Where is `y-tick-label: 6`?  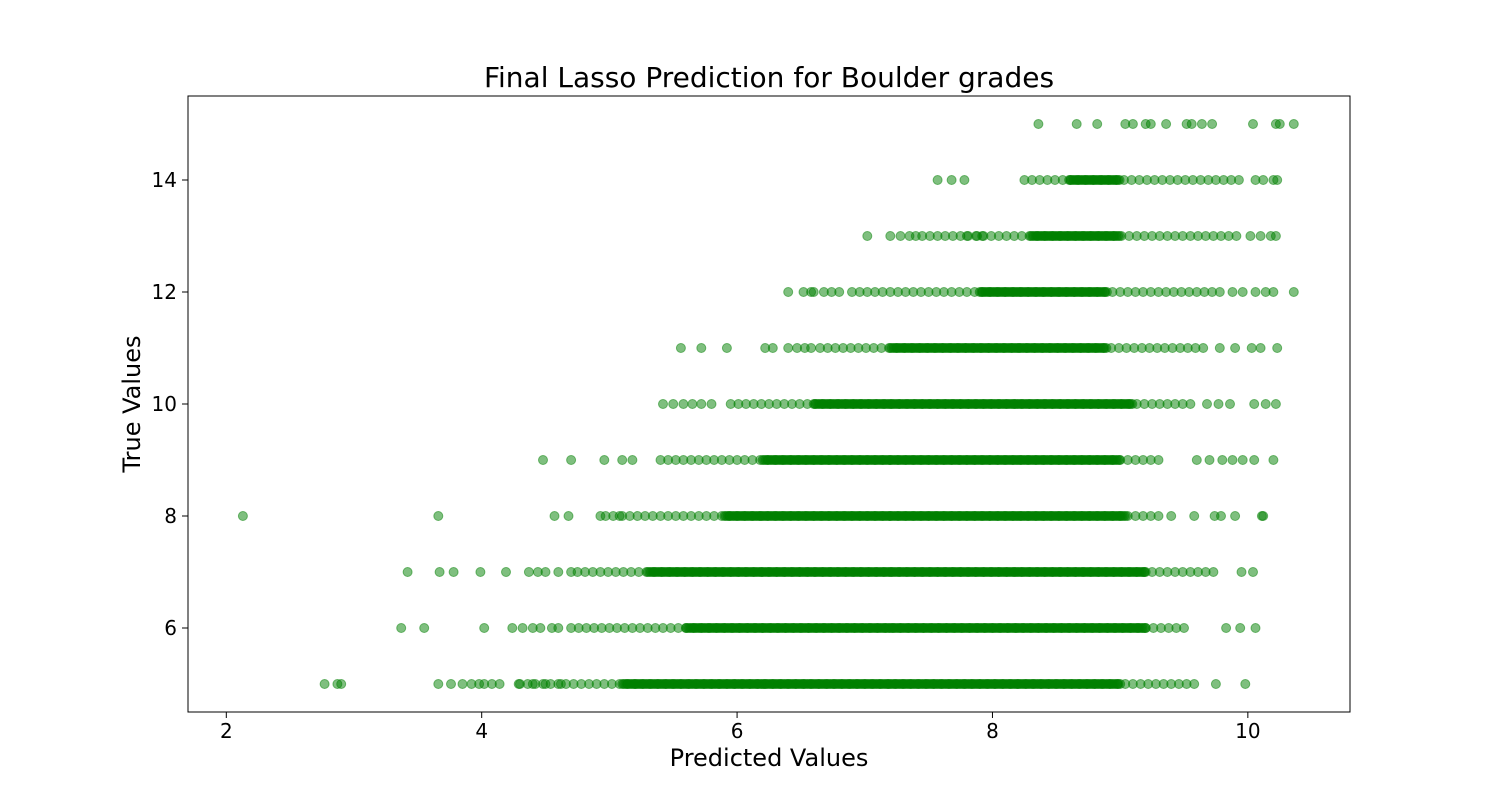
y-tick-label: 6 is located at coordinates (170, 628).